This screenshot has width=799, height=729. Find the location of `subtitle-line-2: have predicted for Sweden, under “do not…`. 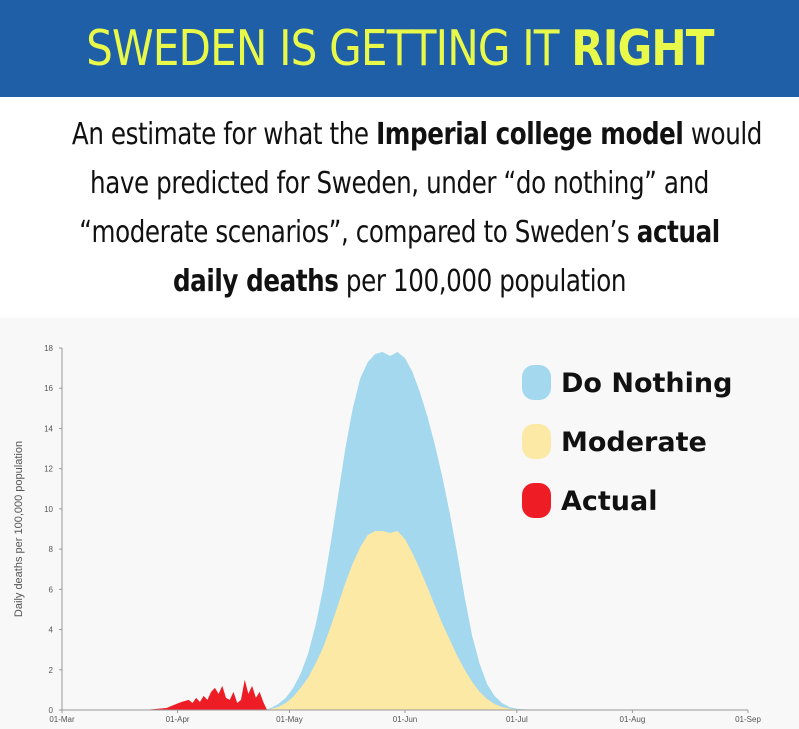

subtitle-line-2: have predicted for Sweden, under “do not… is located at coordinates (399, 183).